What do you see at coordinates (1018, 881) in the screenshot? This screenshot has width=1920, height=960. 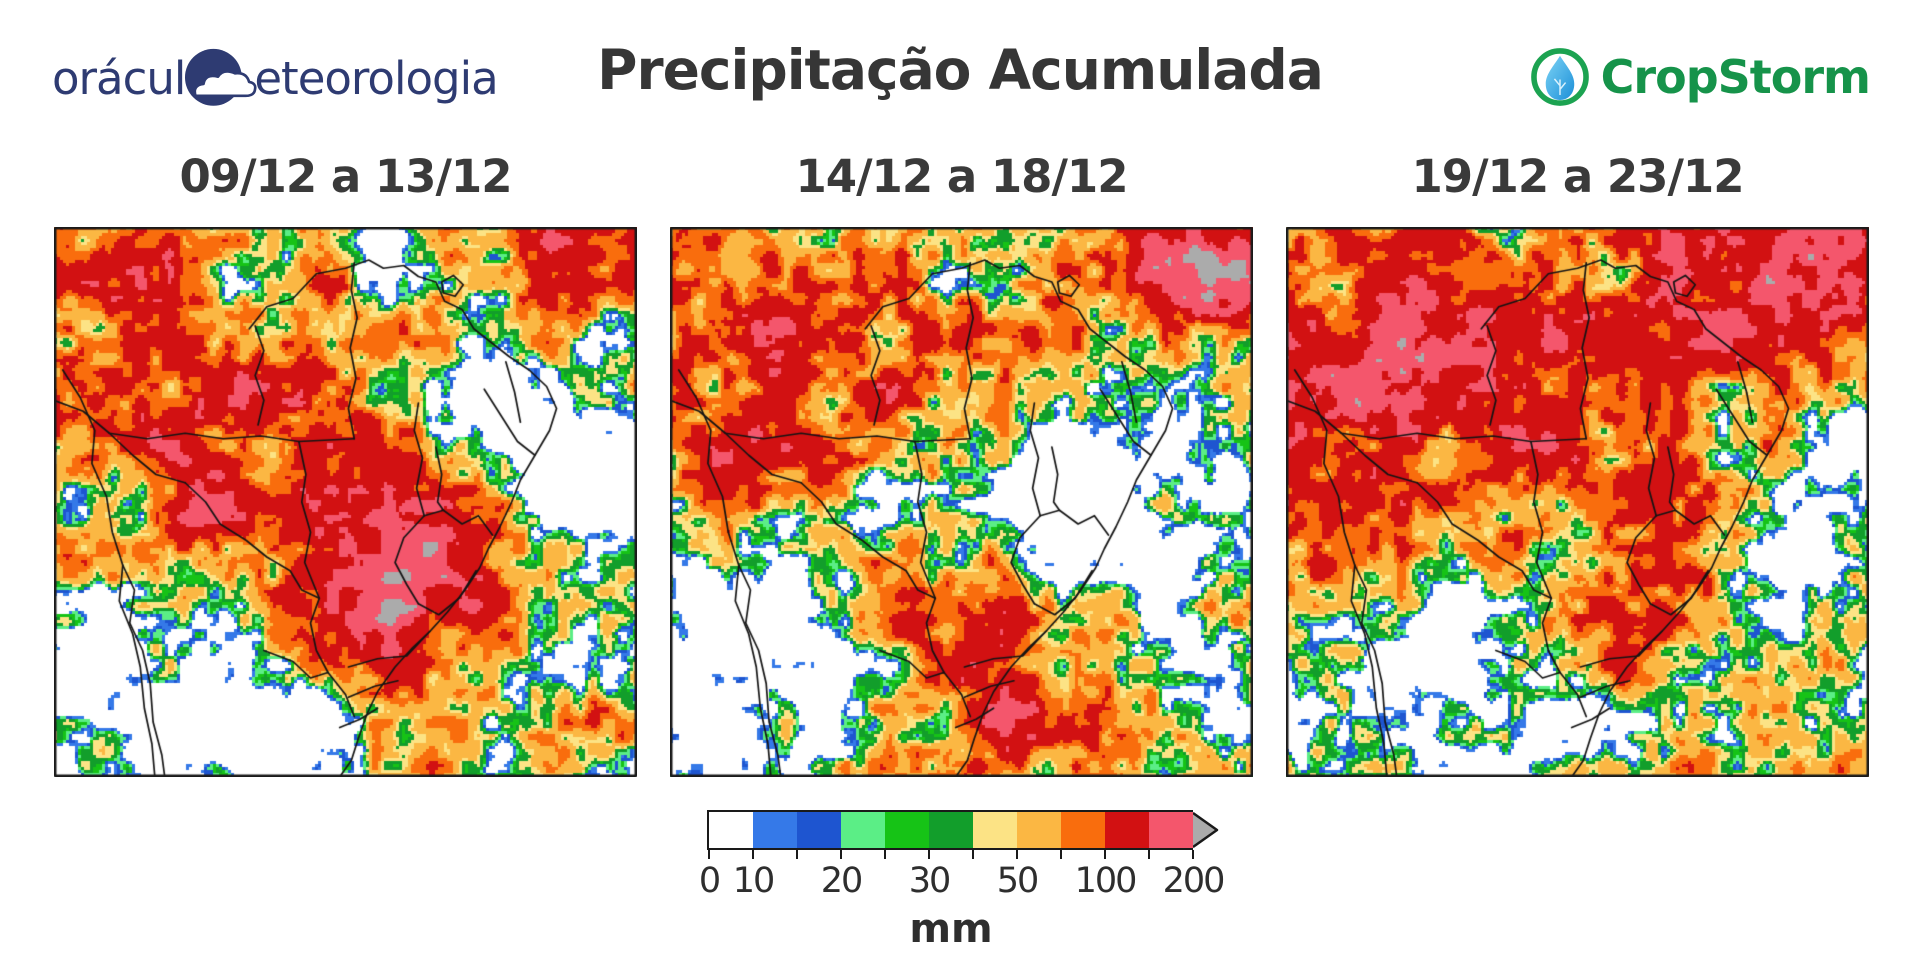 I see `legend-tick-label: 50` at bounding box center [1018, 881].